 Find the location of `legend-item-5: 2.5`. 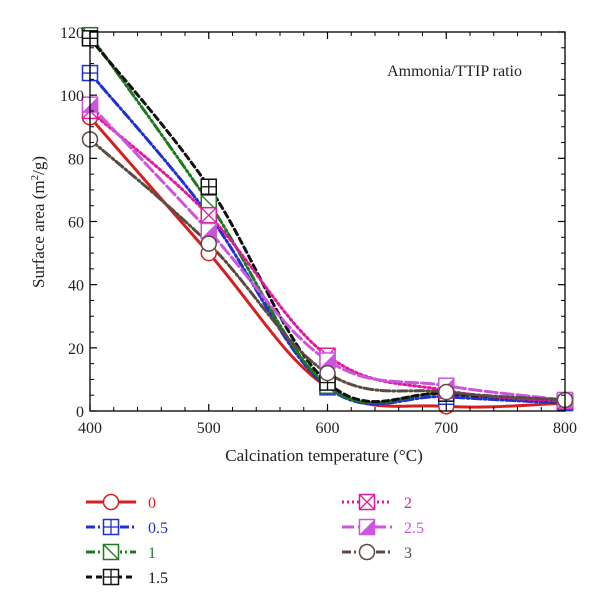

legend-item-5: 2.5 is located at coordinates (383, 527).